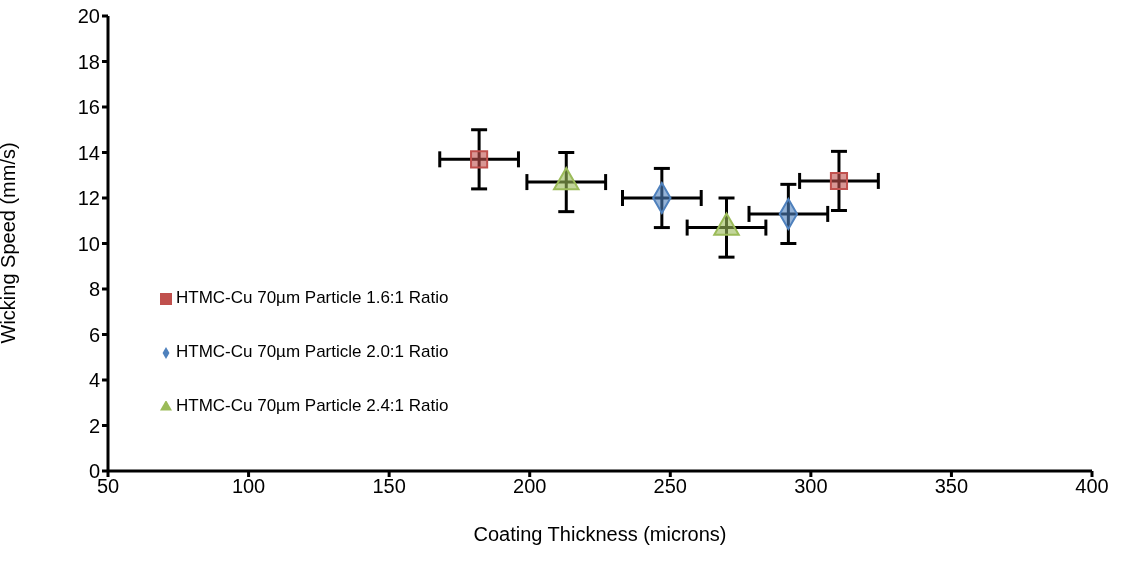 The width and height of the screenshot is (1122, 567). What do you see at coordinates (600, 534) in the screenshot?
I see `x-axis-title: Coating Thickness (microns)` at bounding box center [600, 534].